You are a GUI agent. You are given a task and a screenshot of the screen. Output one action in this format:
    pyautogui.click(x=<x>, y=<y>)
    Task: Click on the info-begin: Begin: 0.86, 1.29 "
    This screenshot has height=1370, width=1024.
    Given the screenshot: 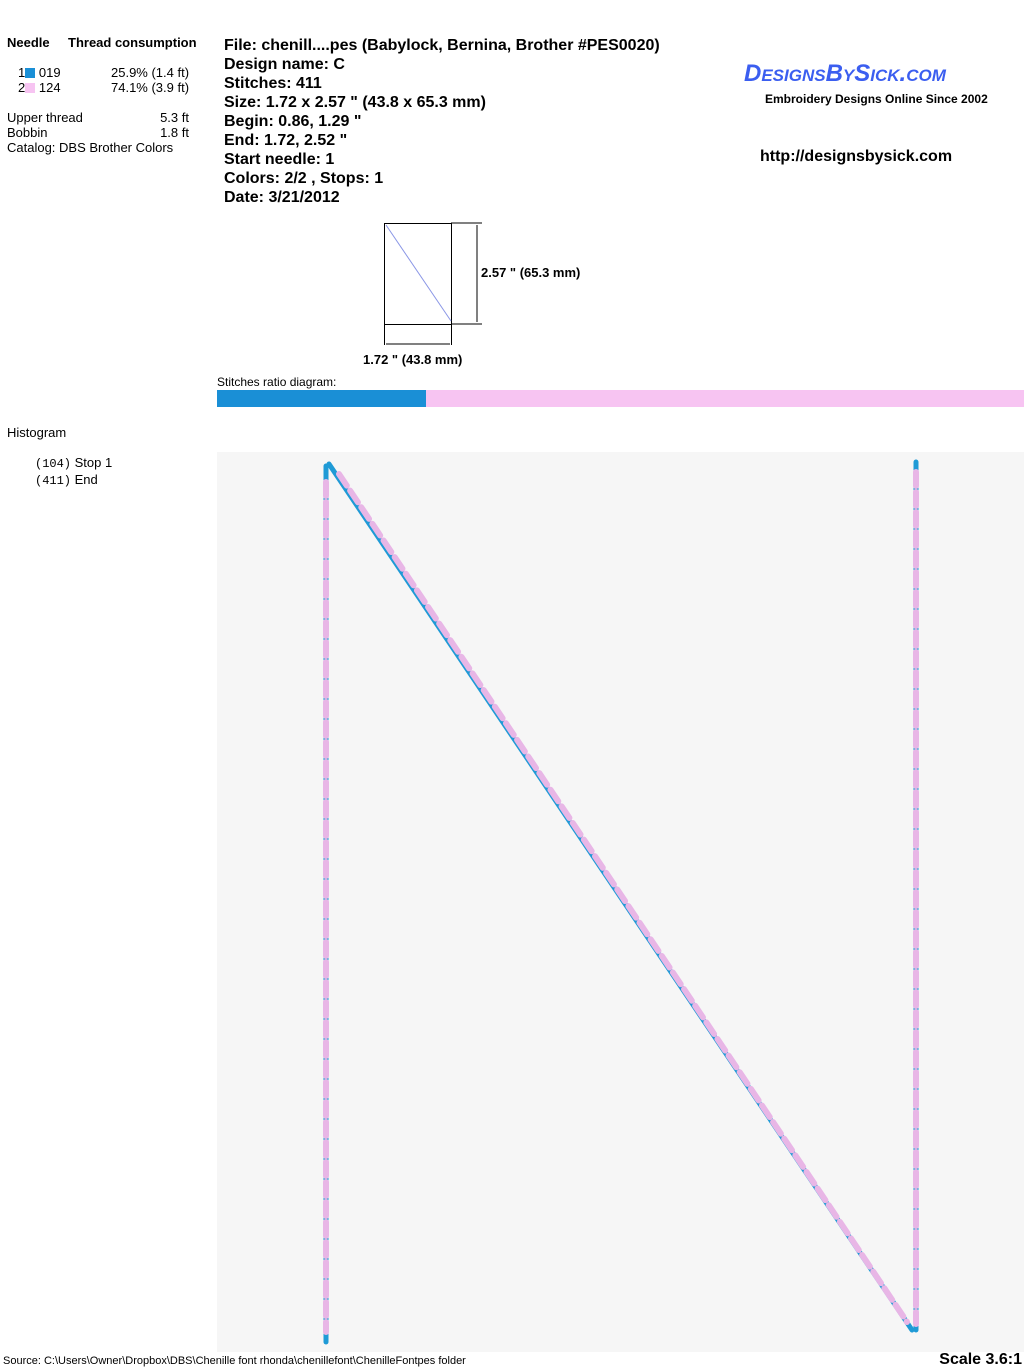 What is the action you would take?
    pyautogui.click(x=293, y=121)
    